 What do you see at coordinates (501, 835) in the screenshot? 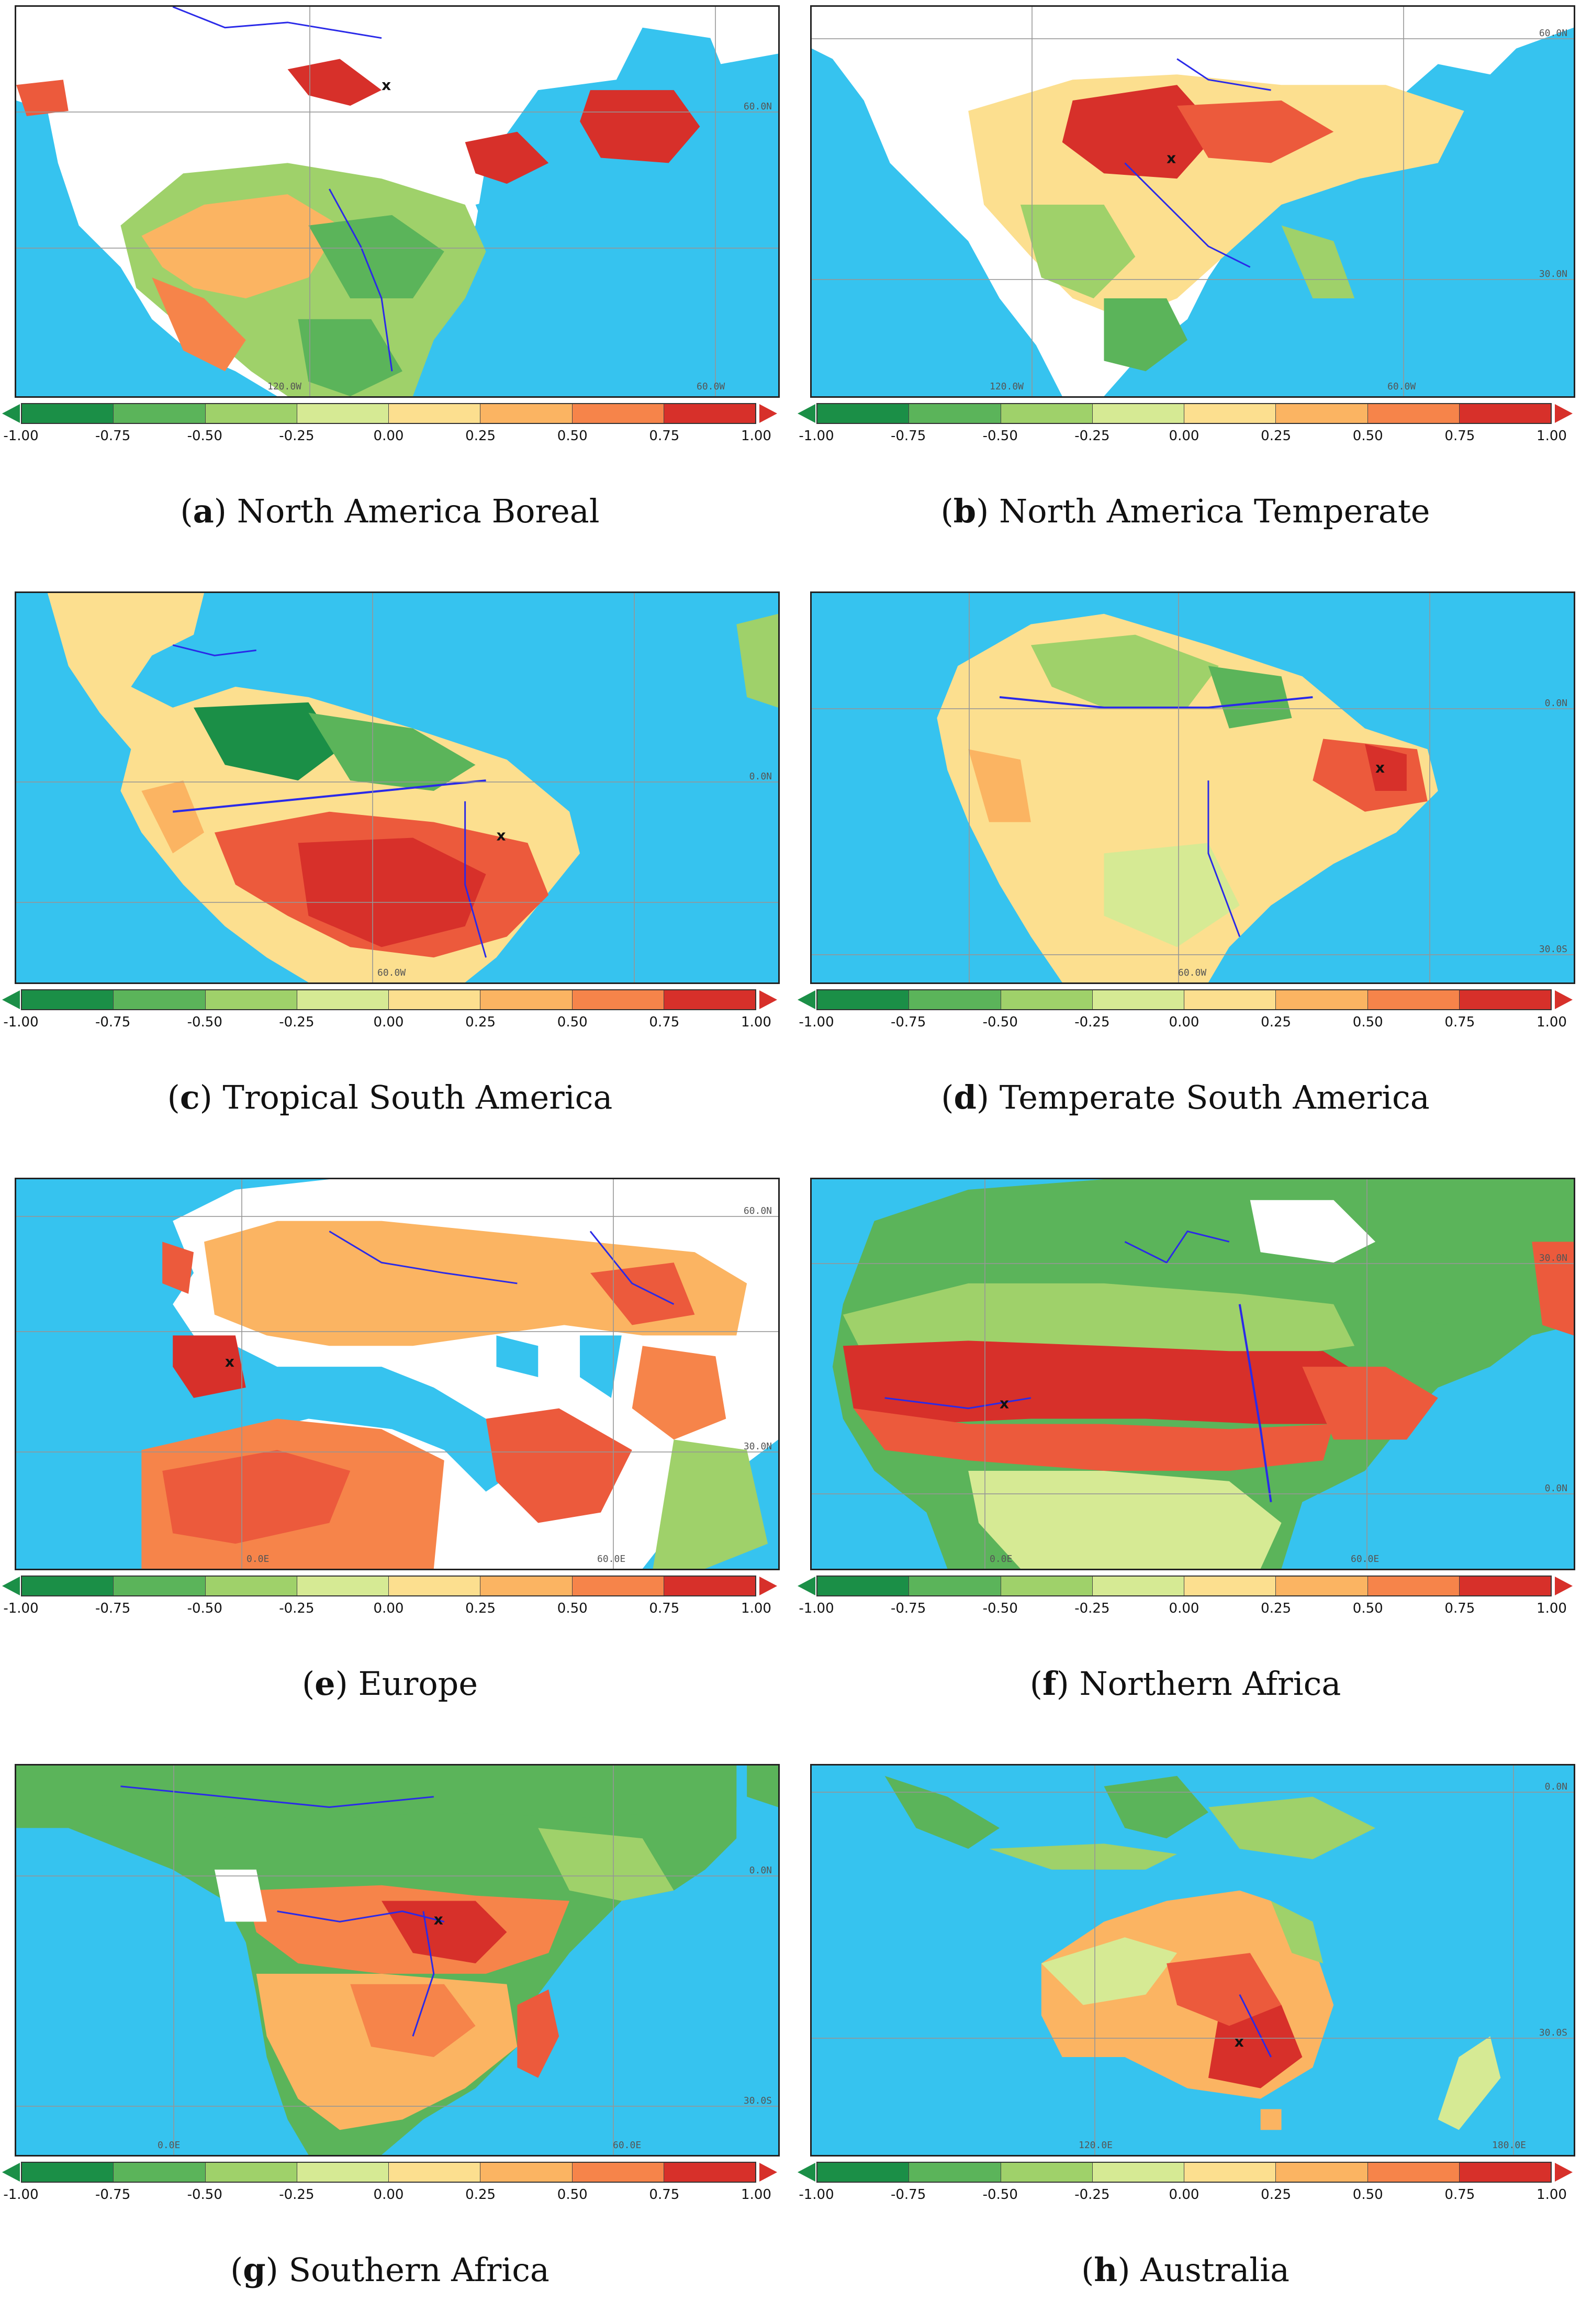
I see `marker-c: x` at bounding box center [501, 835].